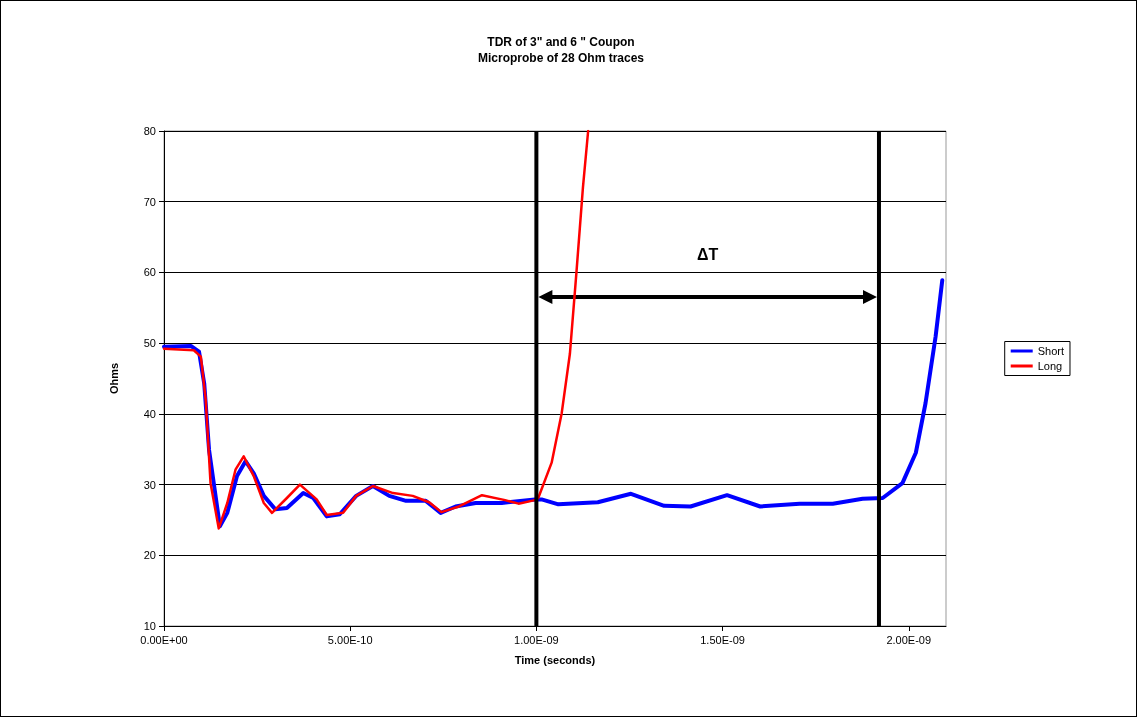 This screenshot has height=717, width=1137. I want to click on legend-label: Long, so click(1050, 366).